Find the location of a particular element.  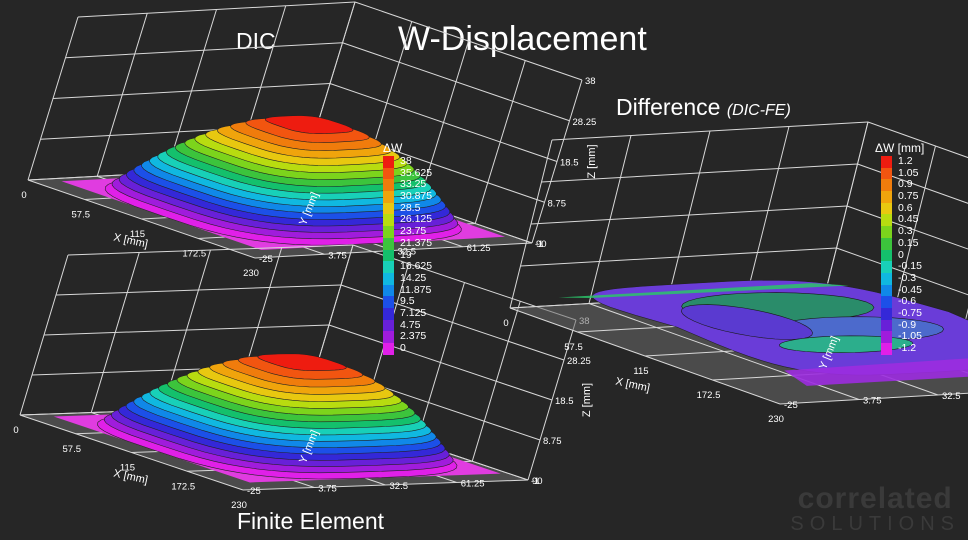

colorbar-label: -0.15 is located at coordinates (910, 266).